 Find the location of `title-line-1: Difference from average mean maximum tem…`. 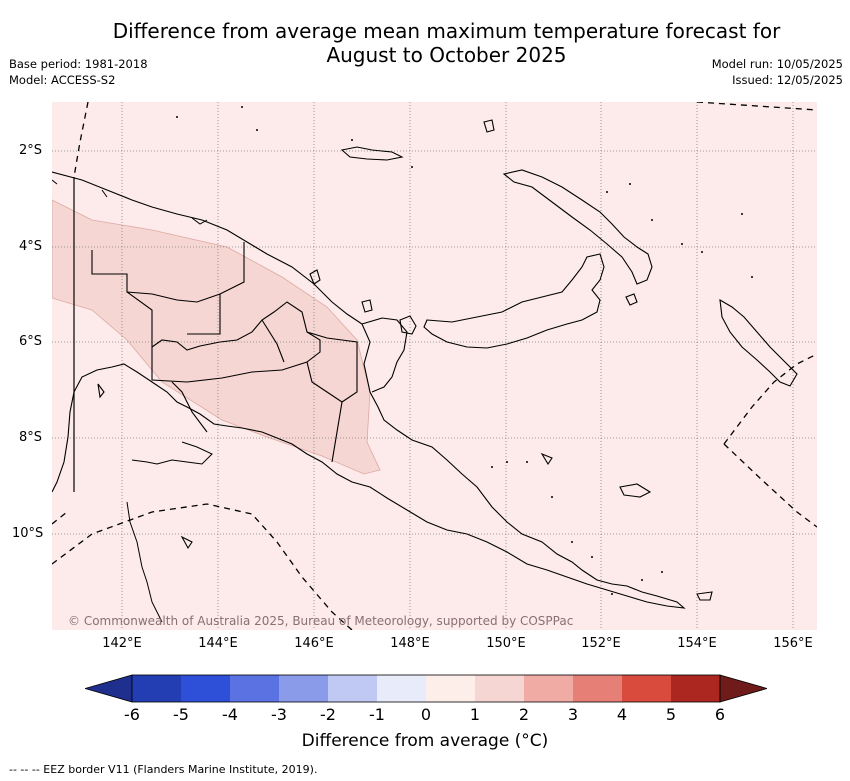

title-line-1: Difference from average mean maximum tem… is located at coordinates (446, 31).